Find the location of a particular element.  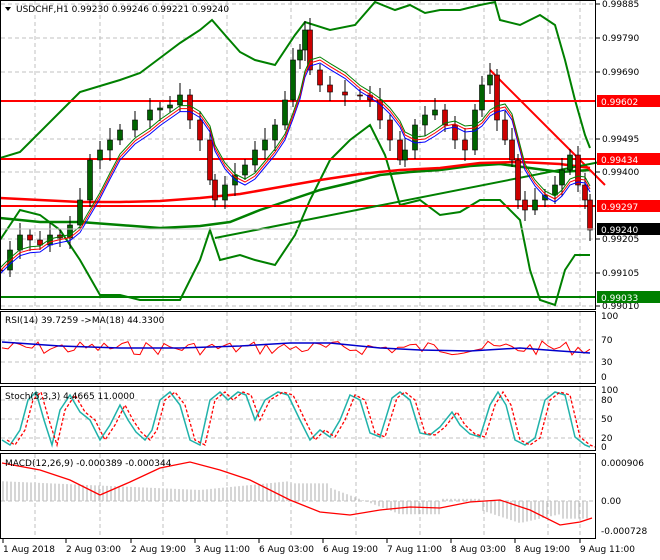

macd-panel is located at coordinates (297, 493).